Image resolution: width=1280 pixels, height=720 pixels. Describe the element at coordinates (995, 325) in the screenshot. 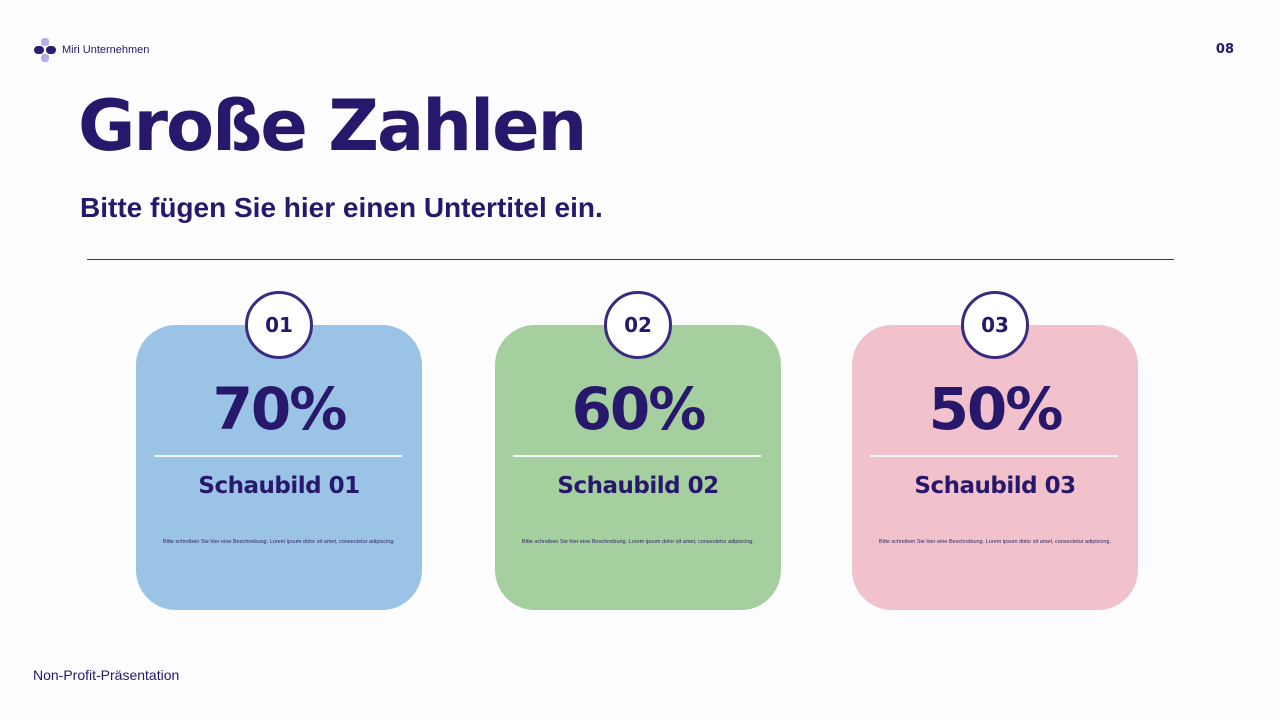

I see `card-index-badge: 03` at that location.